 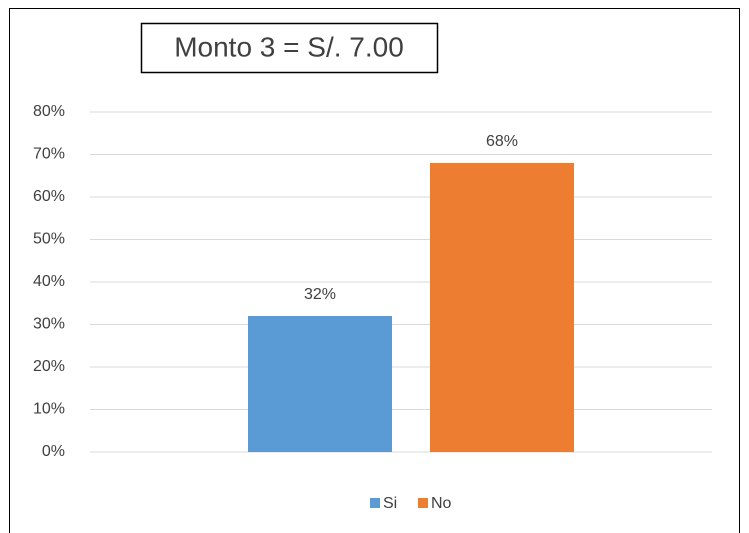 I want to click on y-tick-label: 10%, so click(x=49, y=409).